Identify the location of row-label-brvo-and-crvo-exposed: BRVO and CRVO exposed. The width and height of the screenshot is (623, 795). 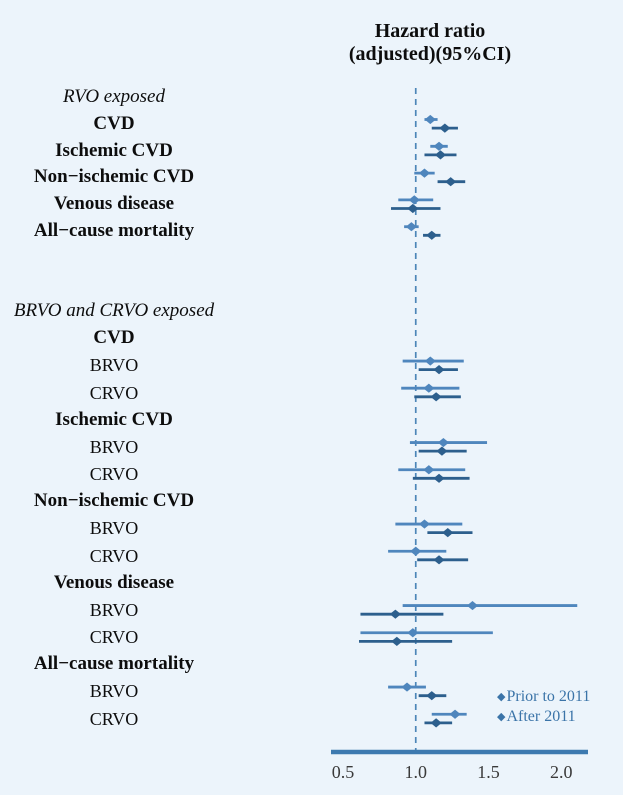
(114, 310).